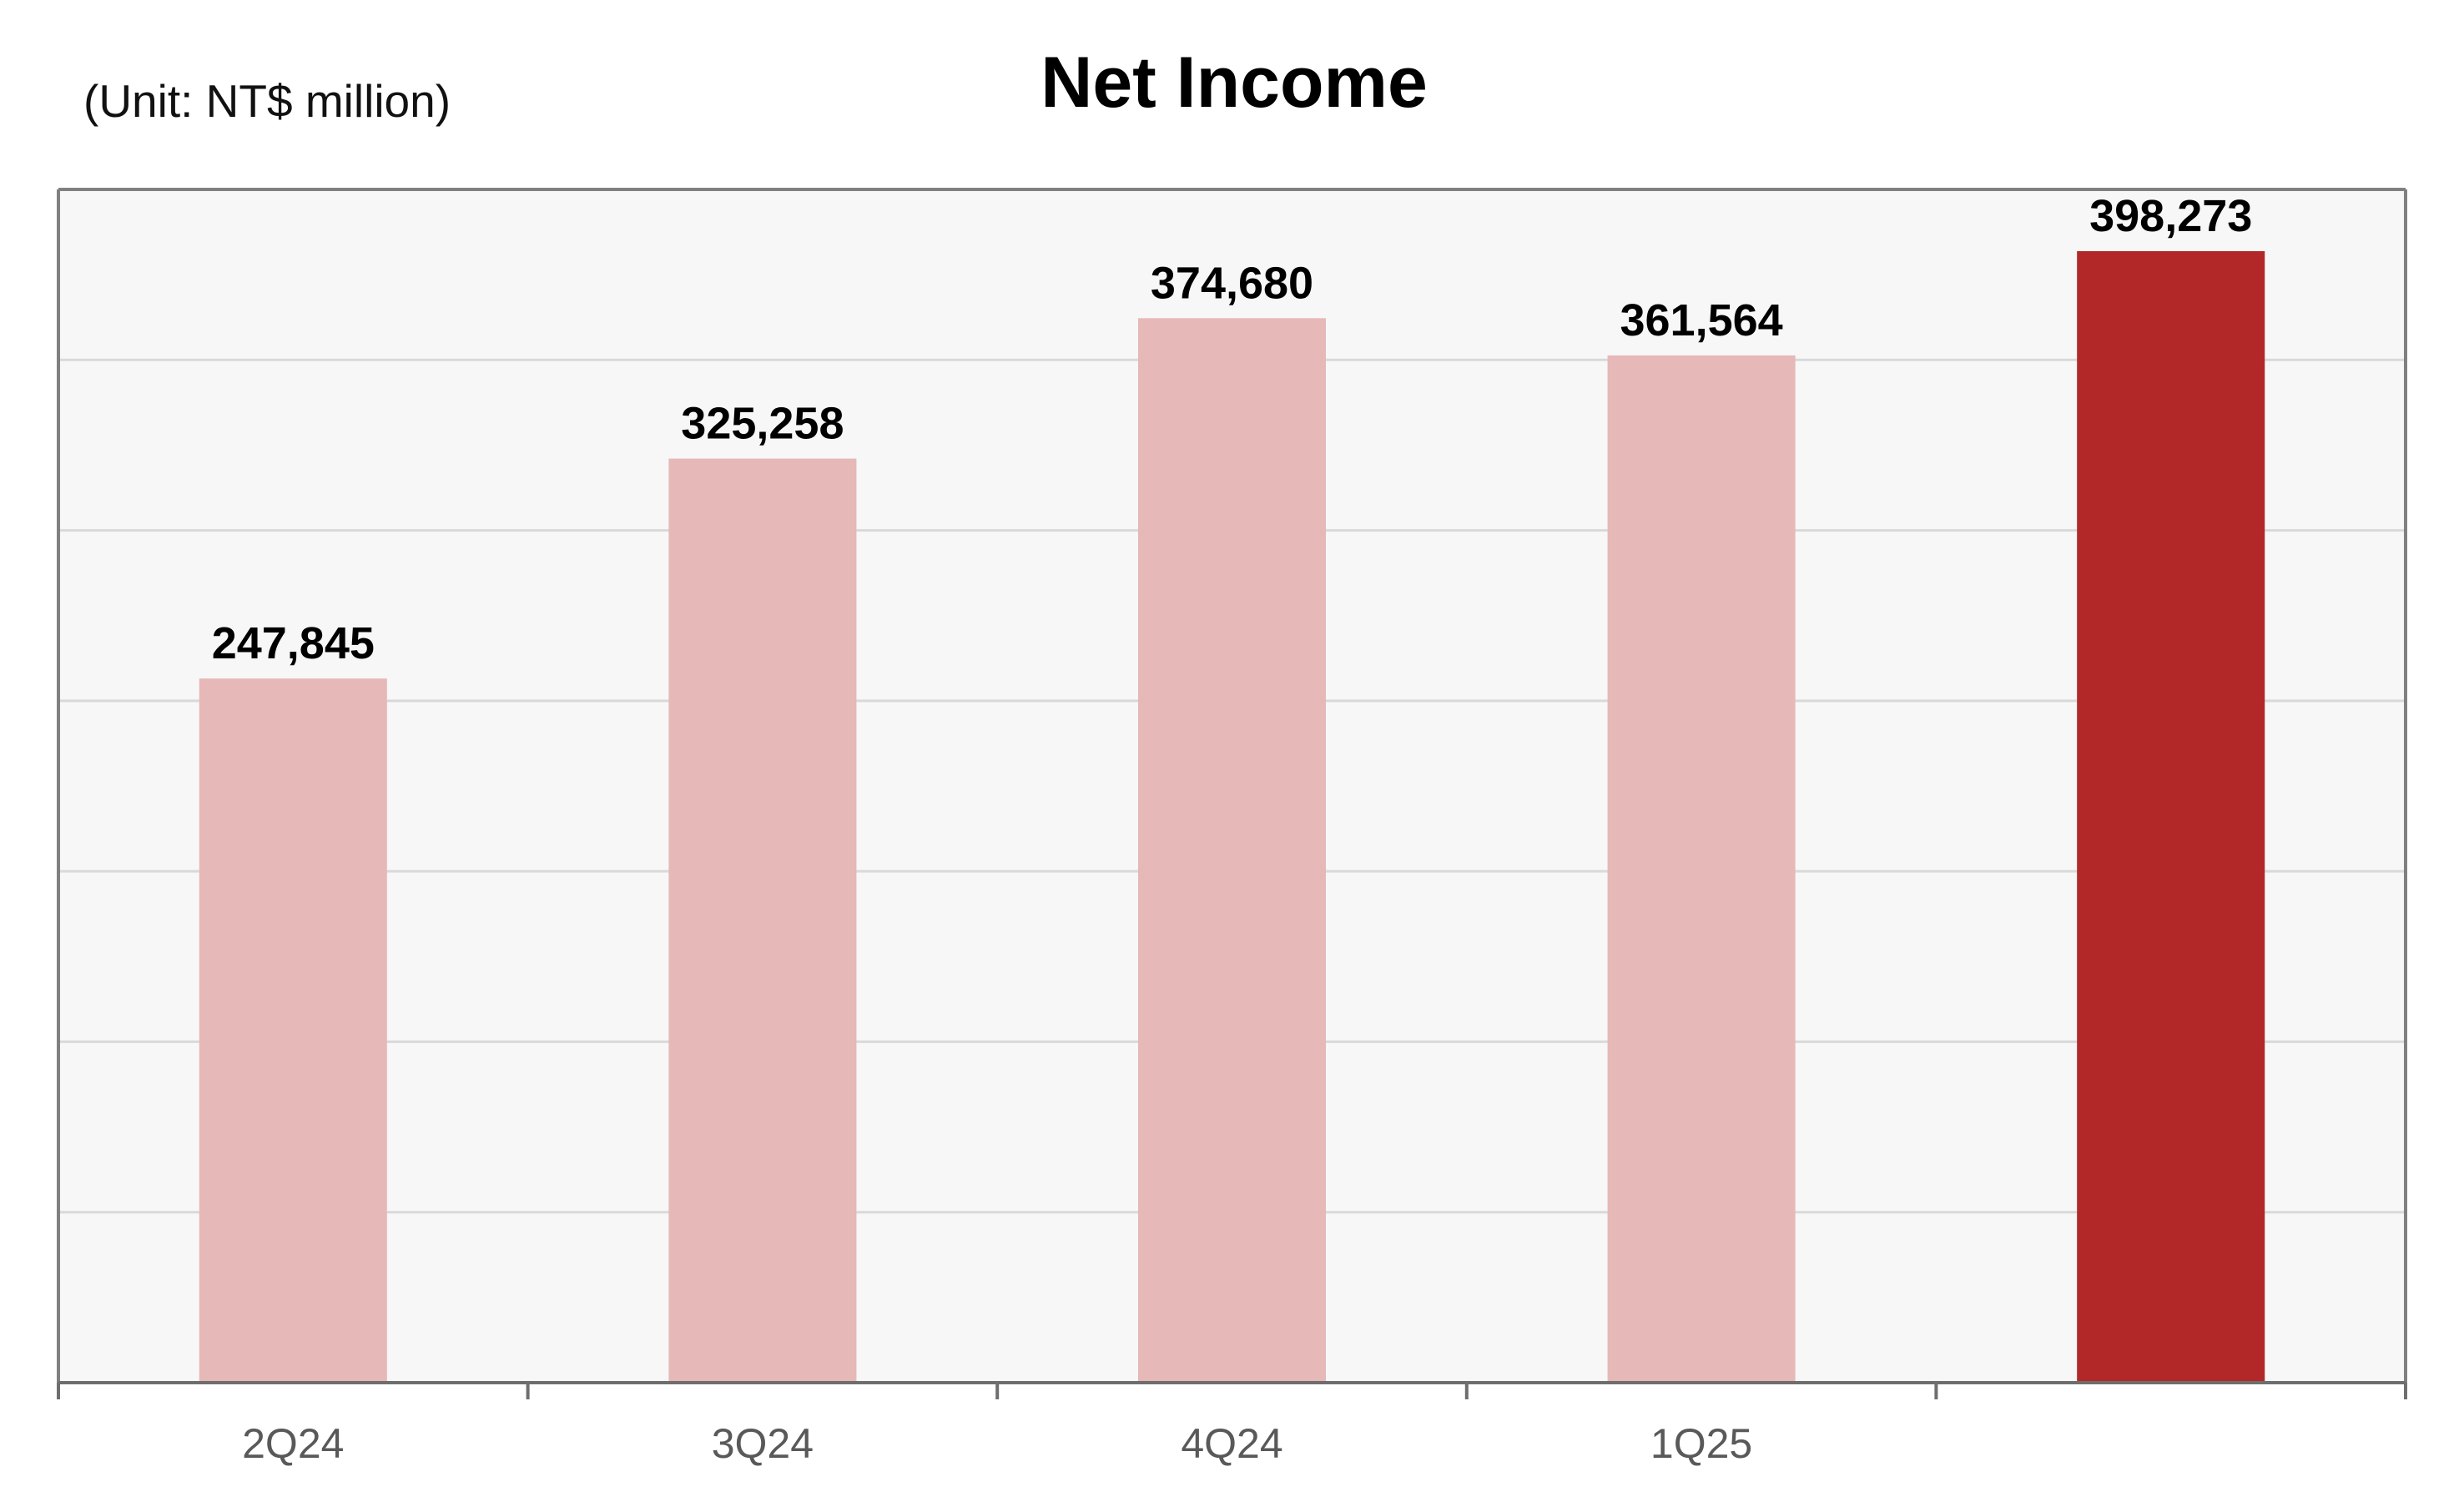 This screenshot has height=1507, width=2464. I want to click on chart-title: Net Income, so click(1234, 83).